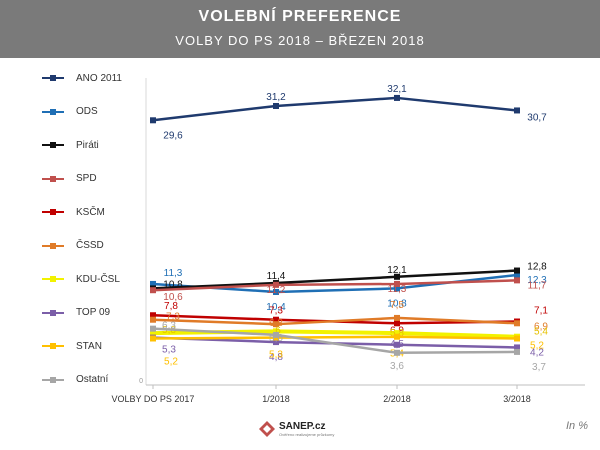 The image size is (600, 450). I want to click on logo-brand: SANEP.cz, so click(302, 426).